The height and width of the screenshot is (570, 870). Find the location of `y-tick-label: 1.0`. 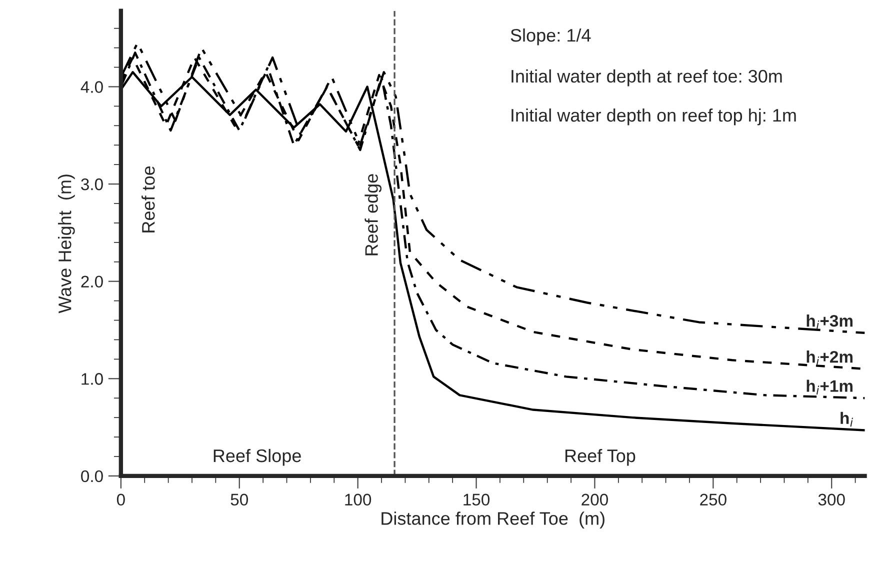

y-tick-label: 1.0 is located at coordinates (92, 379).